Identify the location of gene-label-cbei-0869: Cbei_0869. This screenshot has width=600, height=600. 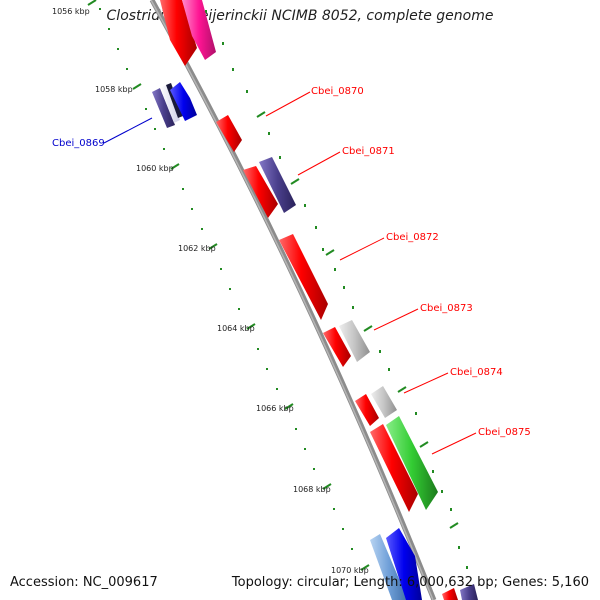
(78, 143).